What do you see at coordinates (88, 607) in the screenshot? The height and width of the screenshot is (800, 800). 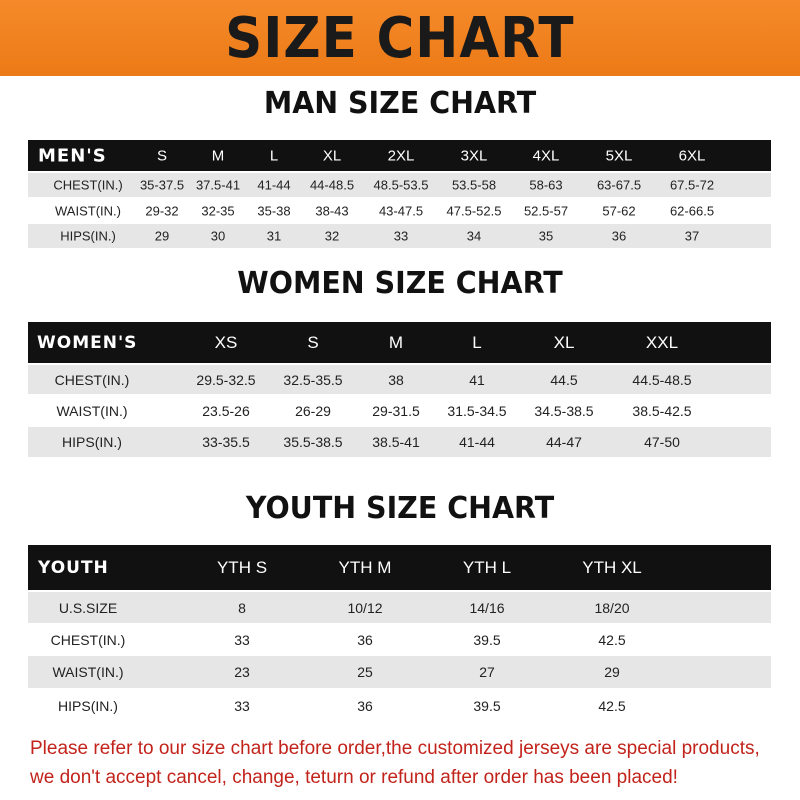 I see `row-label: U.S.SIZE` at bounding box center [88, 607].